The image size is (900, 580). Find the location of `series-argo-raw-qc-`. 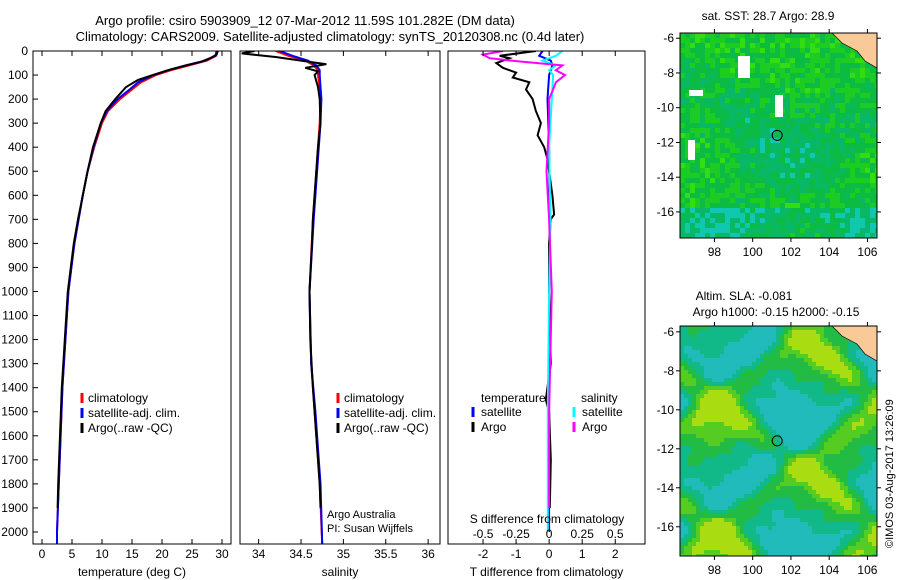

series-argo-raw-qc- is located at coordinates (284, 279).